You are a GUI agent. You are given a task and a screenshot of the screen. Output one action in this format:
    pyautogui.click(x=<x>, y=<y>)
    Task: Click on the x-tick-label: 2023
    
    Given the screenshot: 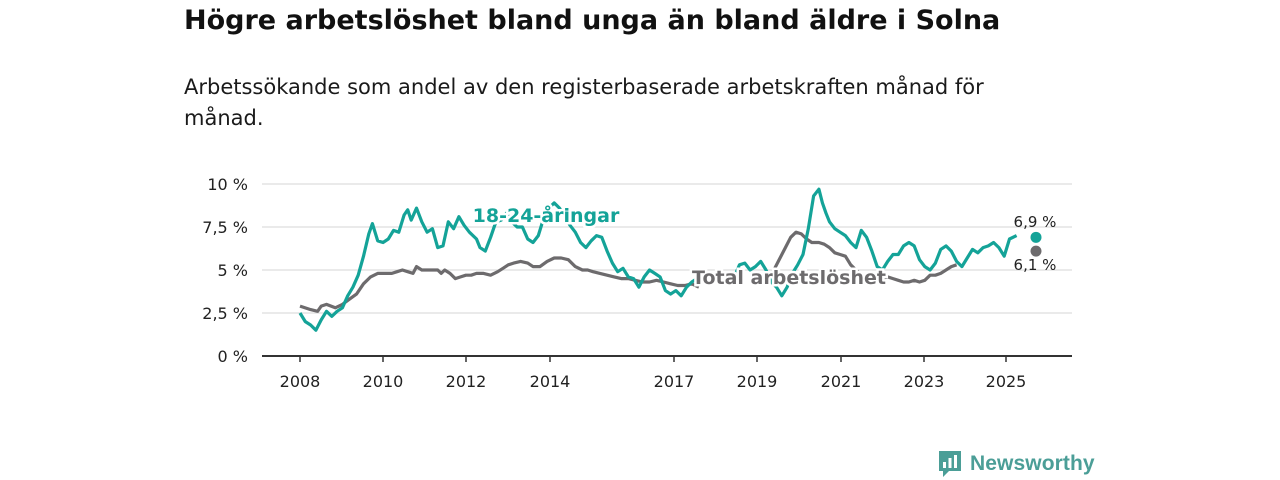 What is the action you would take?
    pyautogui.click(x=924, y=381)
    